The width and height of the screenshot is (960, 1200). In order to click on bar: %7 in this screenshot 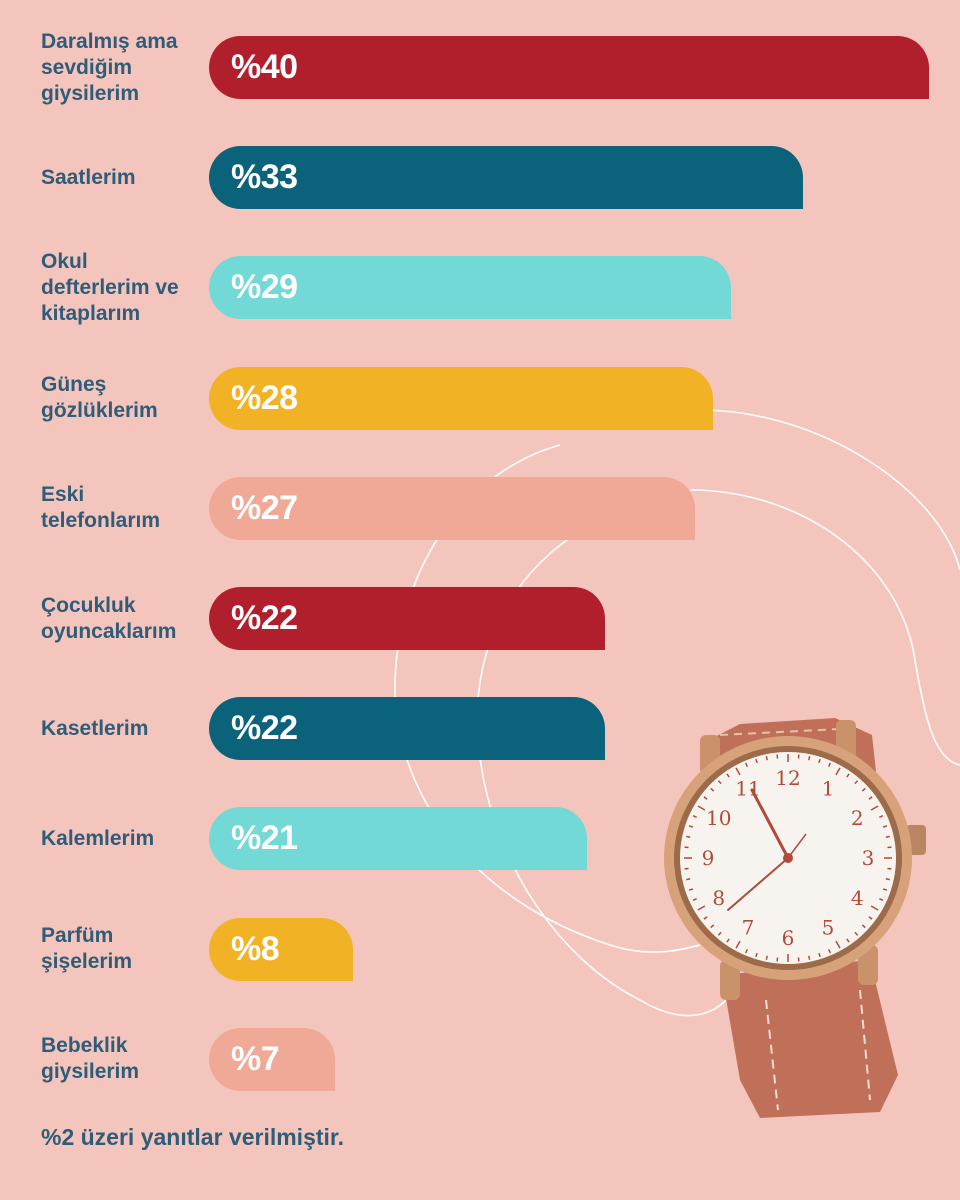, I will do `click(272, 1059)`.